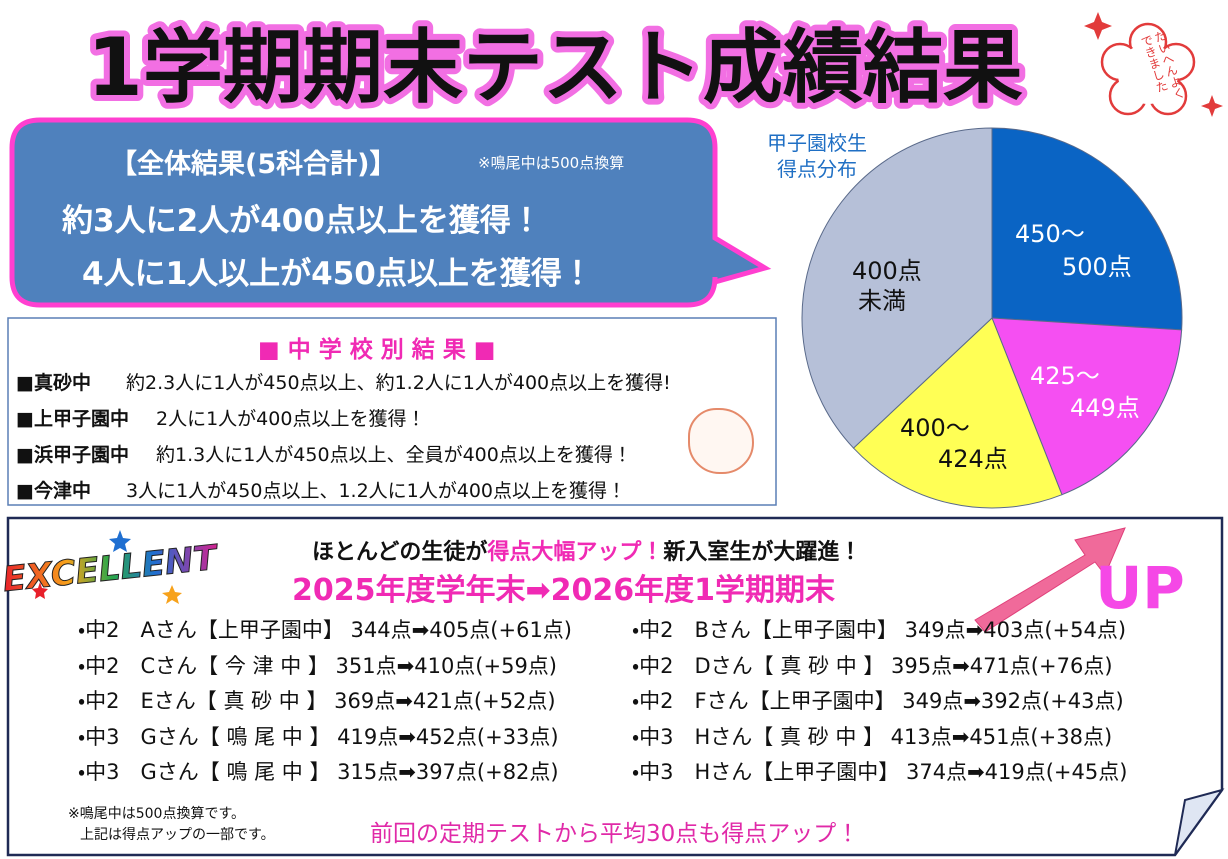 The image size is (1228, 859). What do you see at coordinates (400, 552) in the screenshot?
I see `headline-part: ほとんどの生徒が` at bounding box center [400, 552].